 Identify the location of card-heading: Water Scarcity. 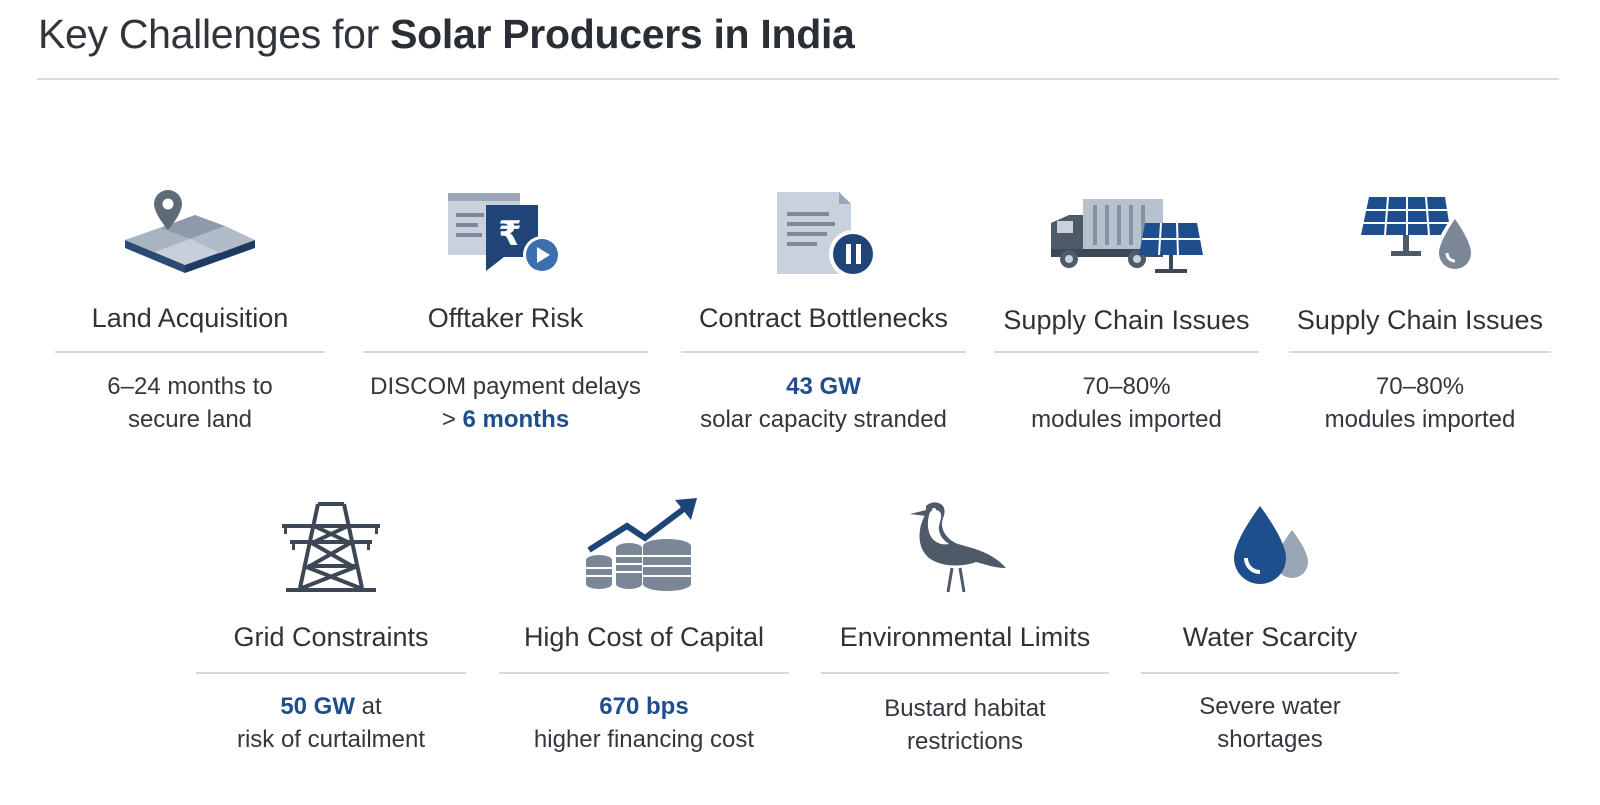
(1270, 637).